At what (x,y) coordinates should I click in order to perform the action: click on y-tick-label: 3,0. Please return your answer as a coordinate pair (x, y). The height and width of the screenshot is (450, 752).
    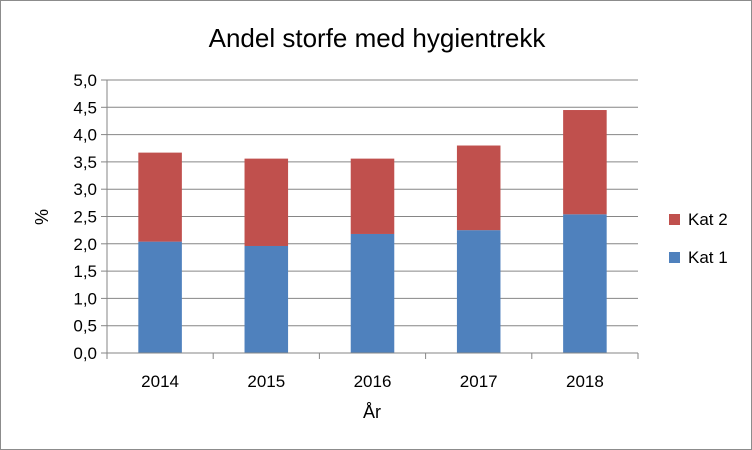
    Looking at the image, I should click on (85, 189).